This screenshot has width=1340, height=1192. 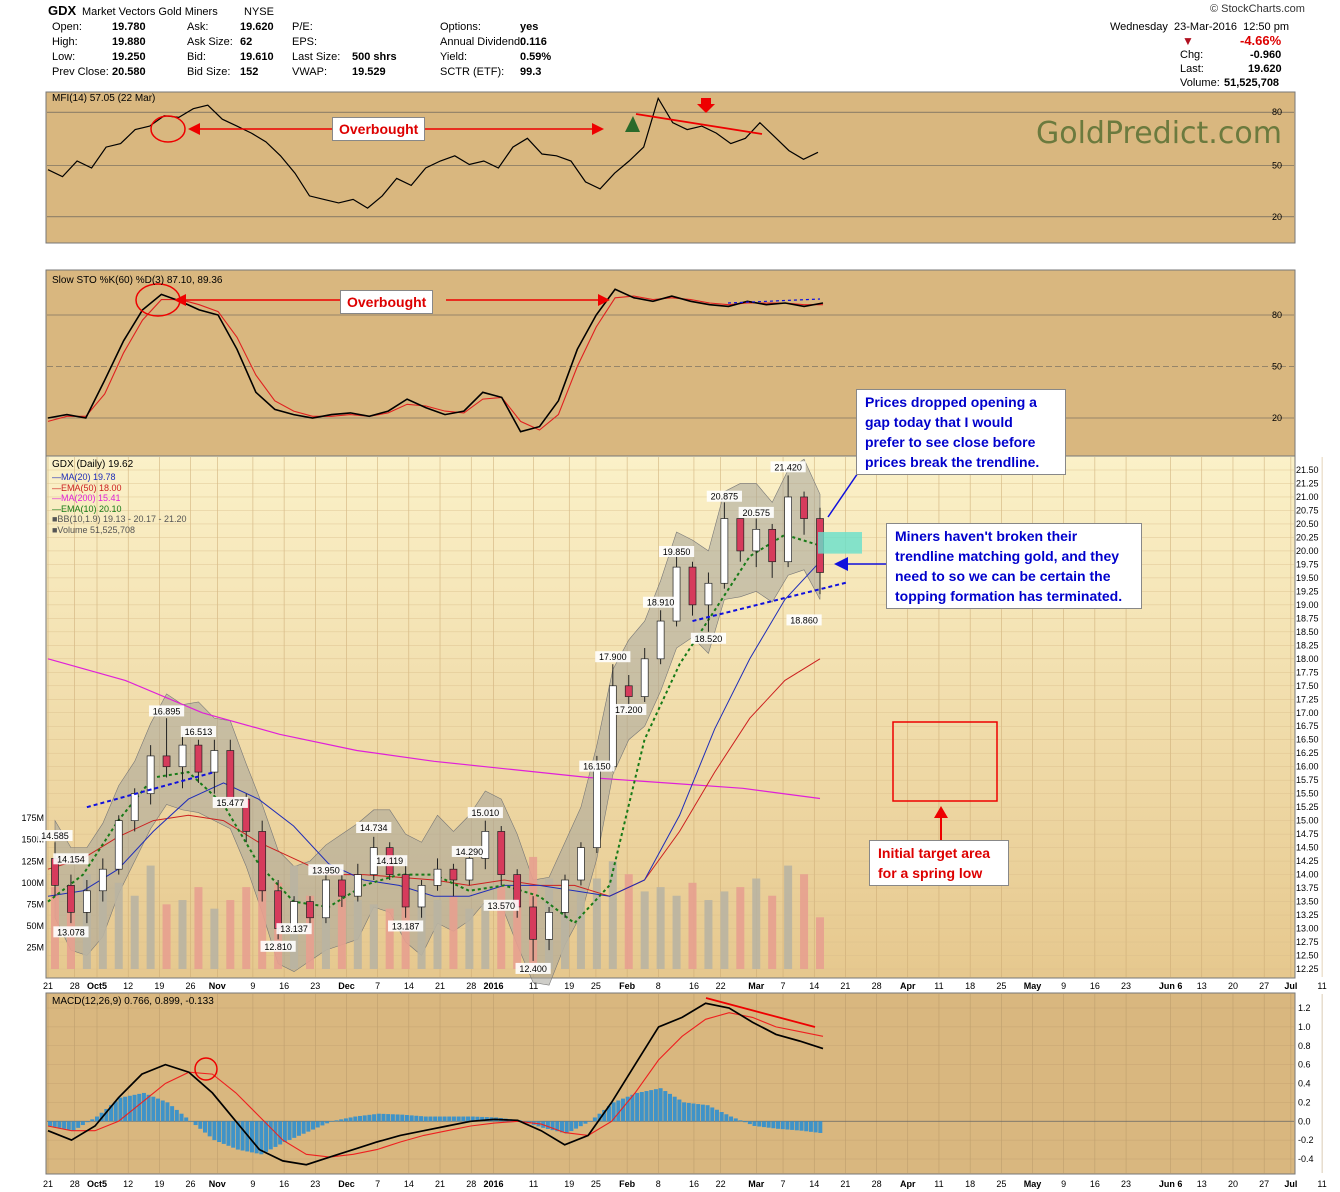 What do you see at coordinates (32, 861) in the screenshot?
I see `volume-tick-label: 125M` at bounding box center [32, 861].